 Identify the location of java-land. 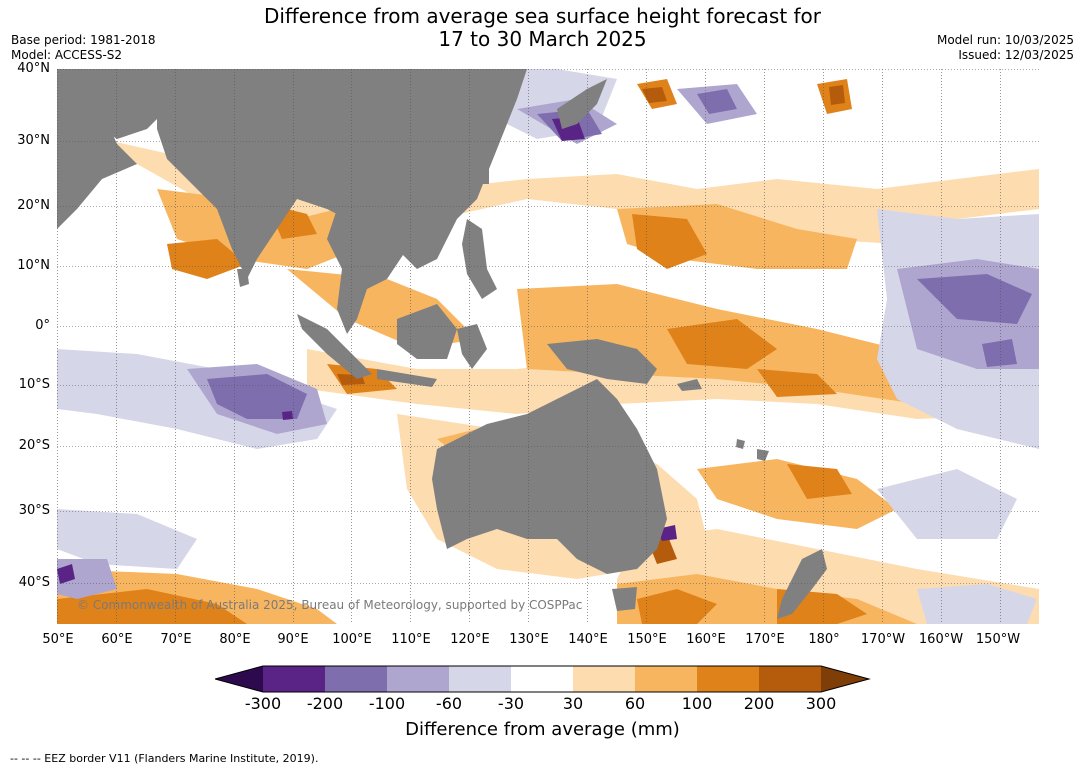
(407, 378).